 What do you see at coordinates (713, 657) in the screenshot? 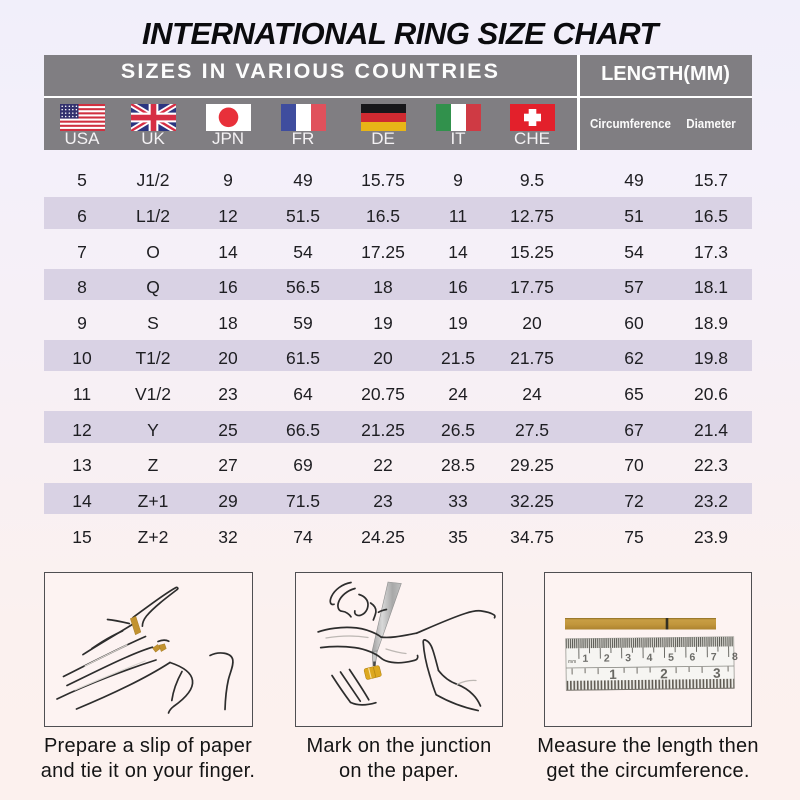
I see `svg-text: 7` at bounding box center [713, 657].